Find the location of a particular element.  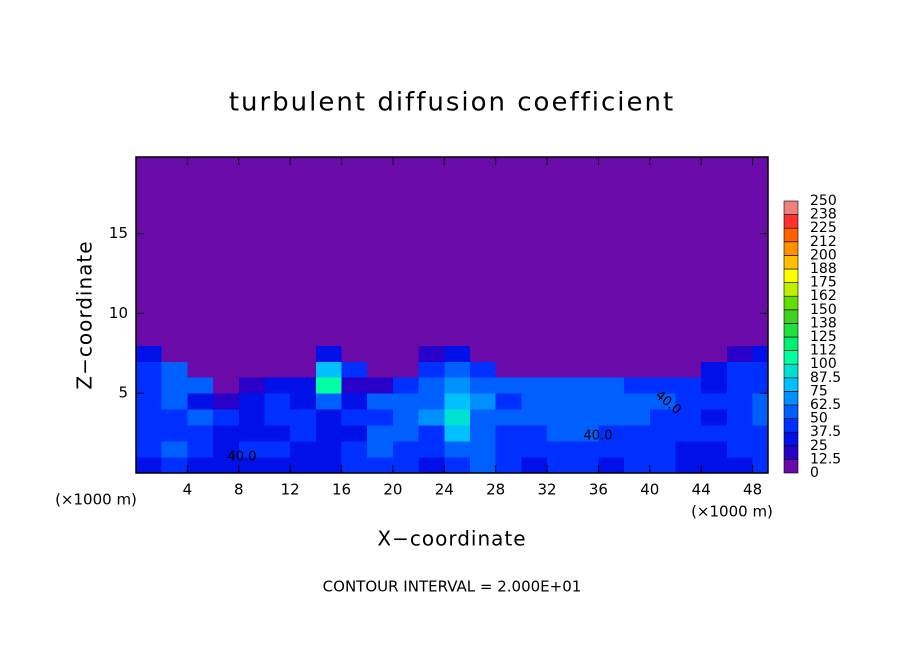

x-tick-label: 48 is located at coordinates (752, 490).